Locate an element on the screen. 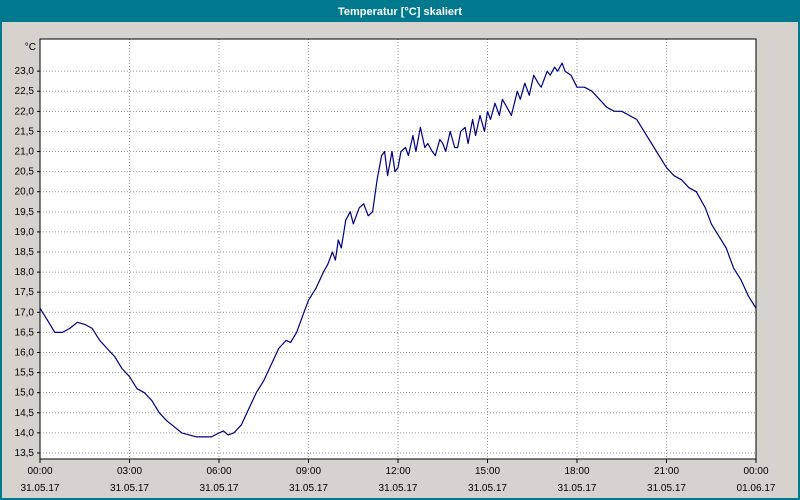 The image size is (800, 500). x-axis-time-label: 06:00 is located at coordinates (218, 471).